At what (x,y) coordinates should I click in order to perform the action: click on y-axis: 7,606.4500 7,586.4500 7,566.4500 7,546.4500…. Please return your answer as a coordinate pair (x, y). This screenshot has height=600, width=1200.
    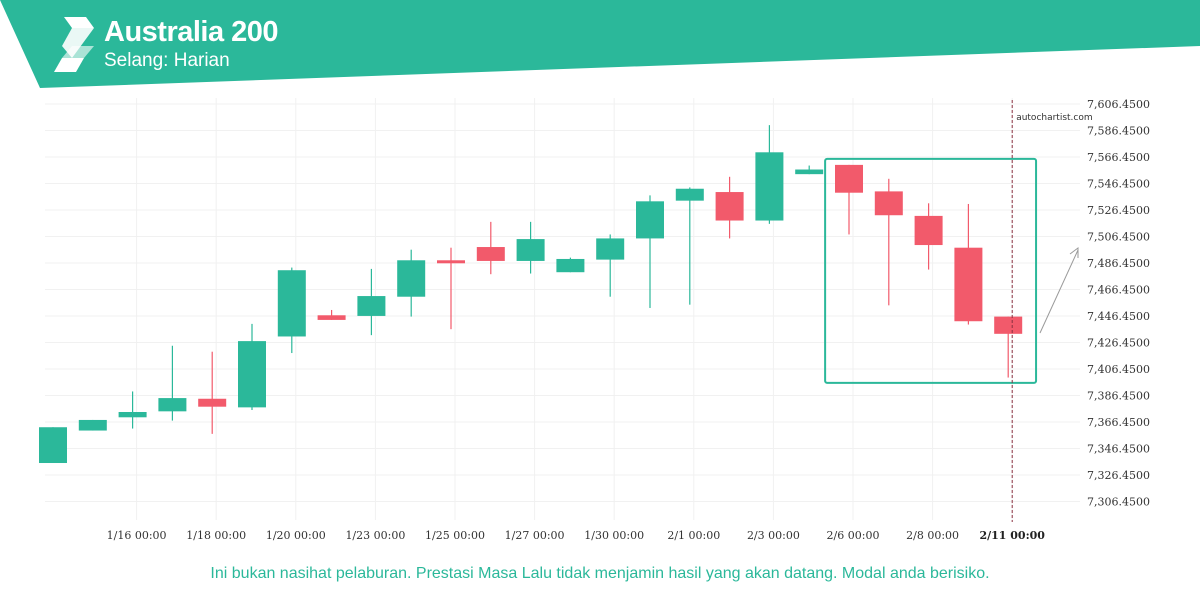
    Looking at the image, I should click on (1118, 303).